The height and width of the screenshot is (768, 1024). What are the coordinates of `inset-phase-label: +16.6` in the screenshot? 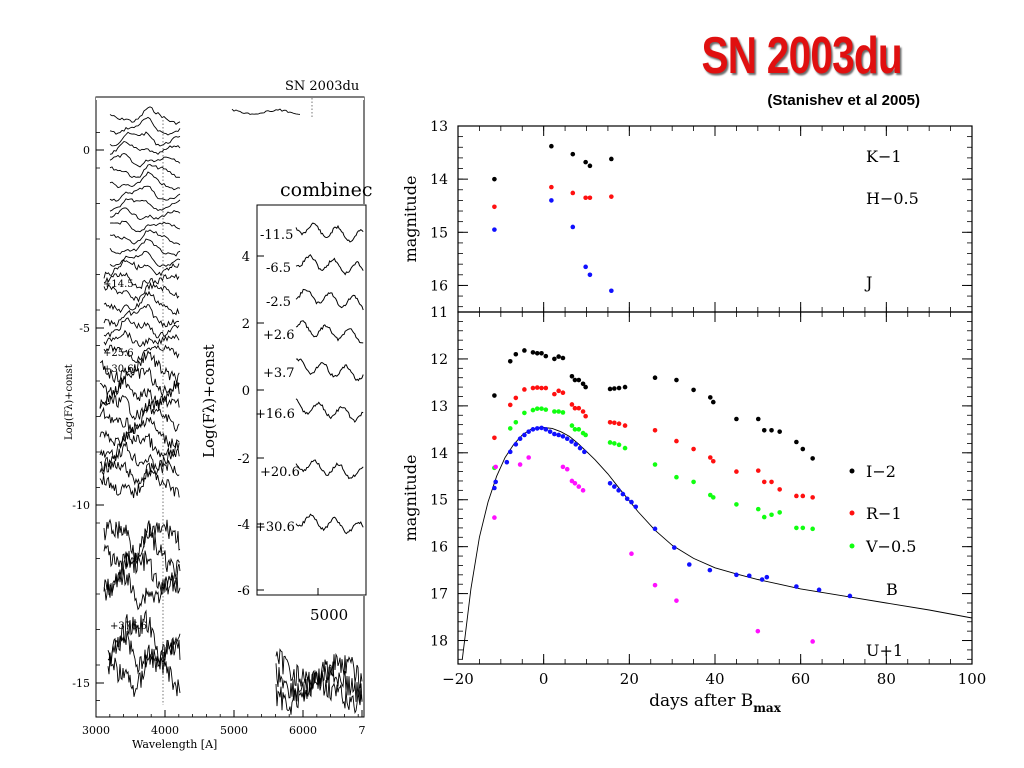 It's located at (275, 414).